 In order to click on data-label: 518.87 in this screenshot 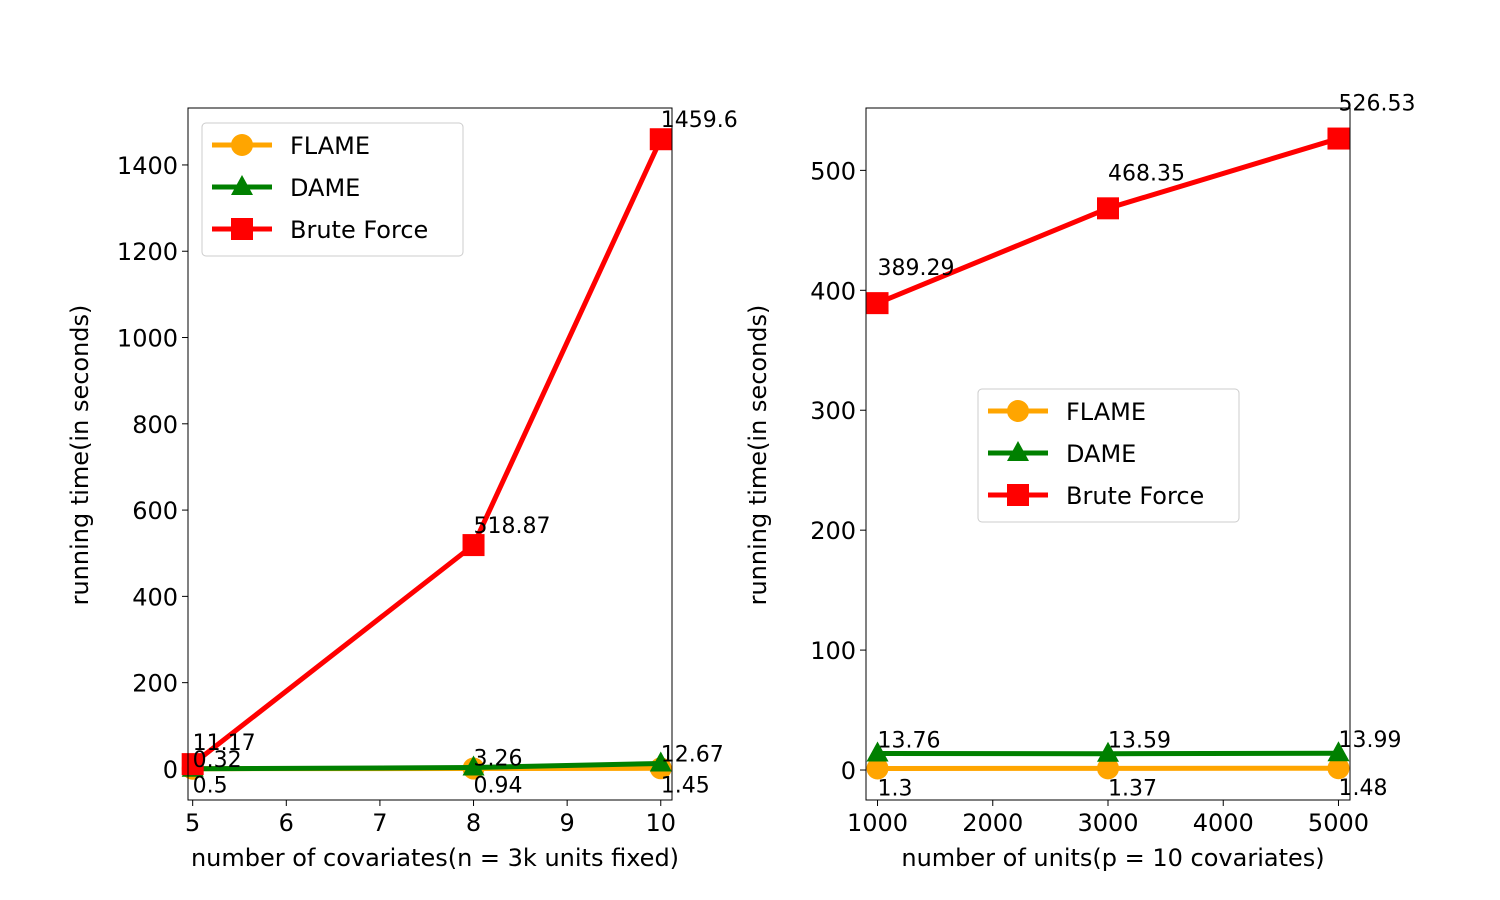, I will do `click(512, 526)`.